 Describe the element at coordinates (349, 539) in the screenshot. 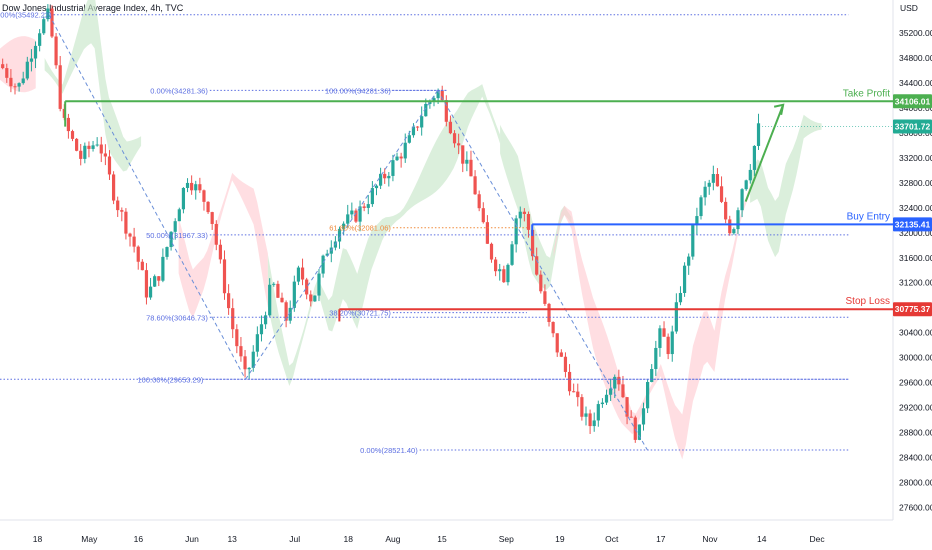

I see `x-tick-label: 18` at that location.